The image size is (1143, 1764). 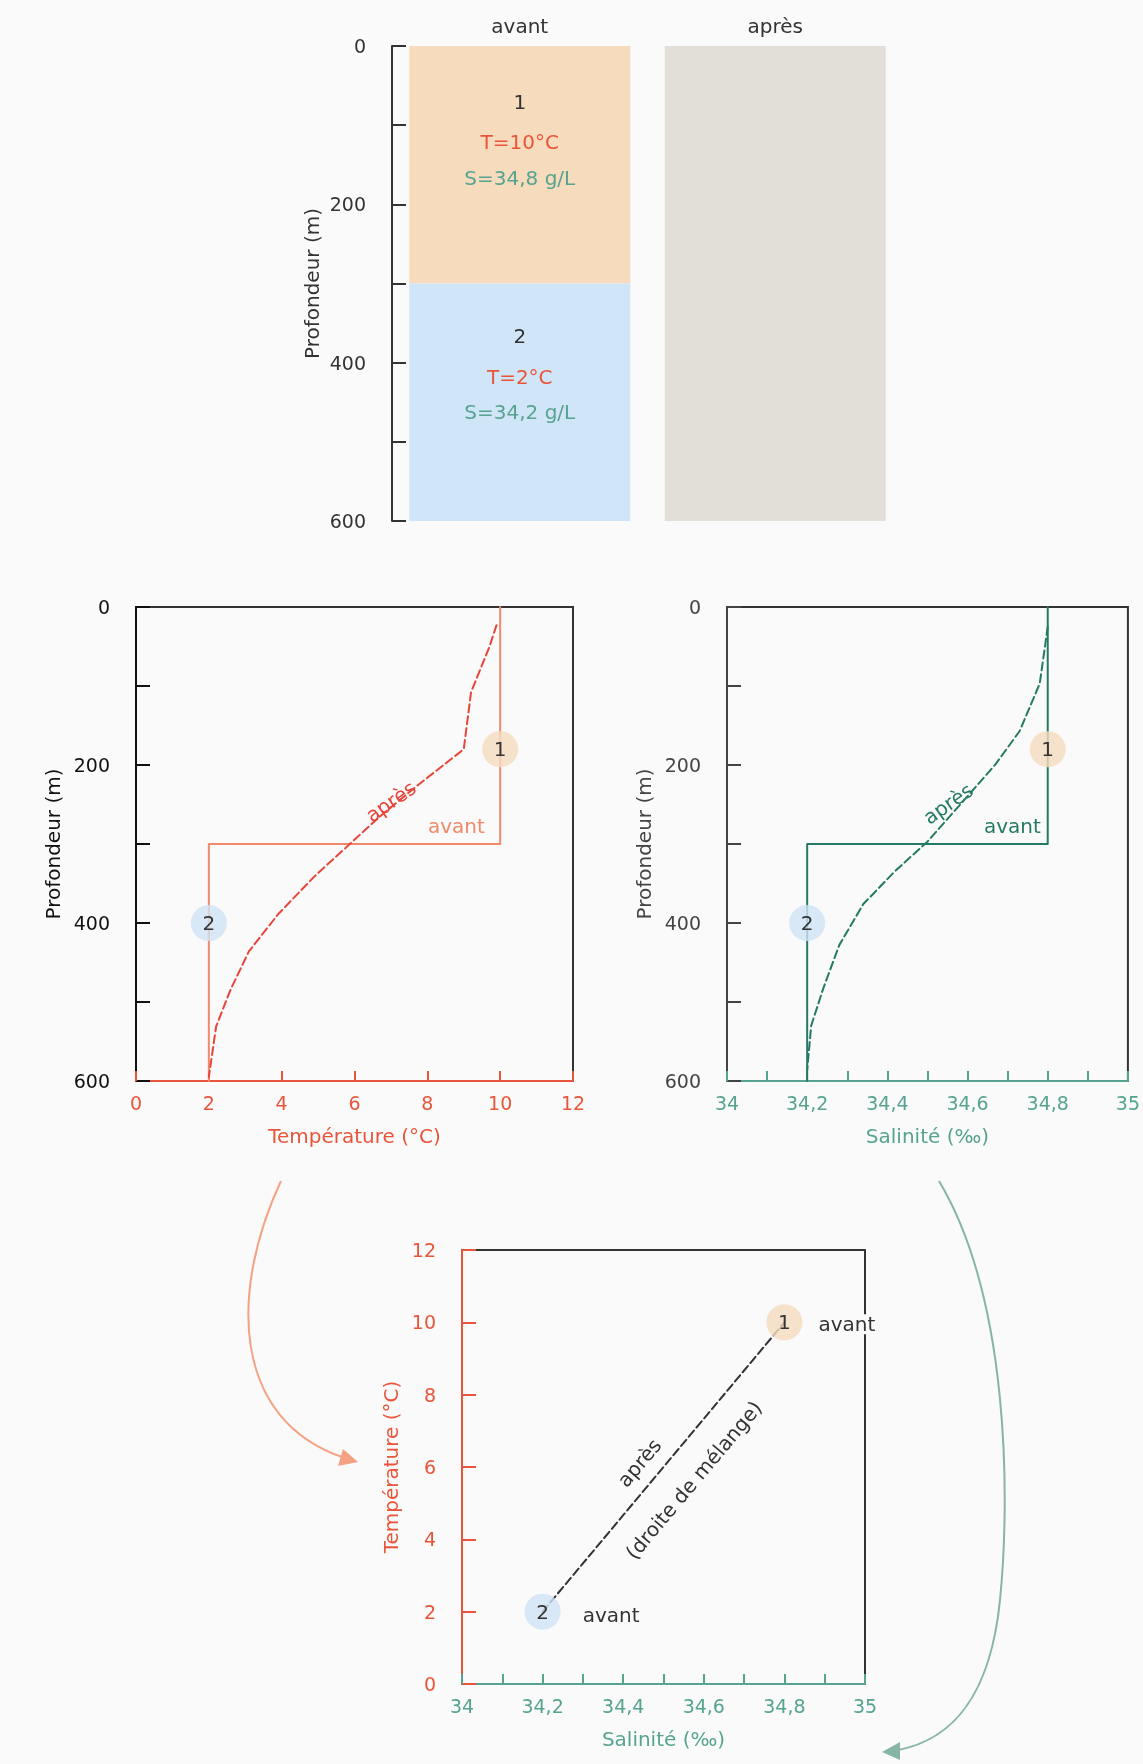 I want to click on y-axis-title: Température (°C), so click(x=390, y=1467).